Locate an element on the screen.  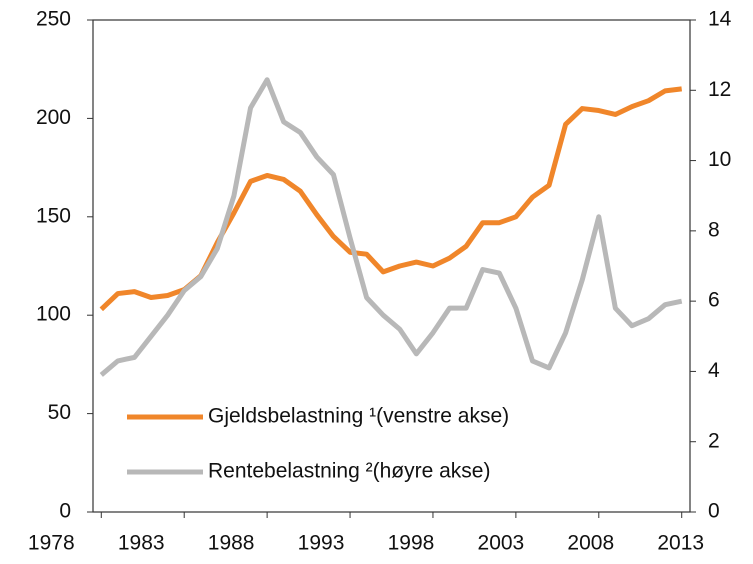
x-tick-label: 2003 is located at coordinates (501, 543).